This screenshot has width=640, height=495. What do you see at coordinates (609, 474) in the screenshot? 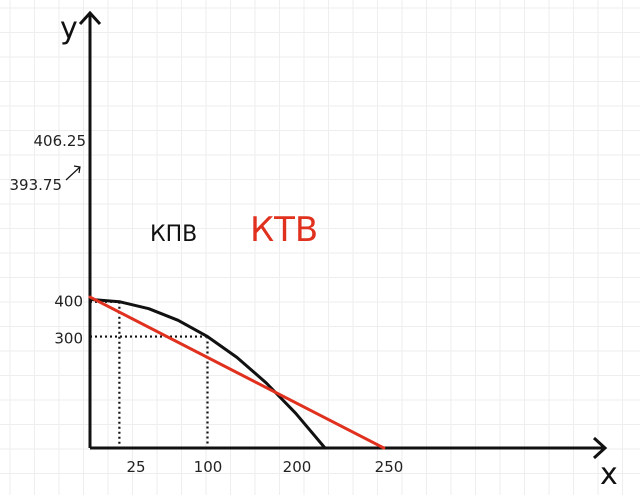
I see `x-axis-label: x` at bounding box center [609, 474].